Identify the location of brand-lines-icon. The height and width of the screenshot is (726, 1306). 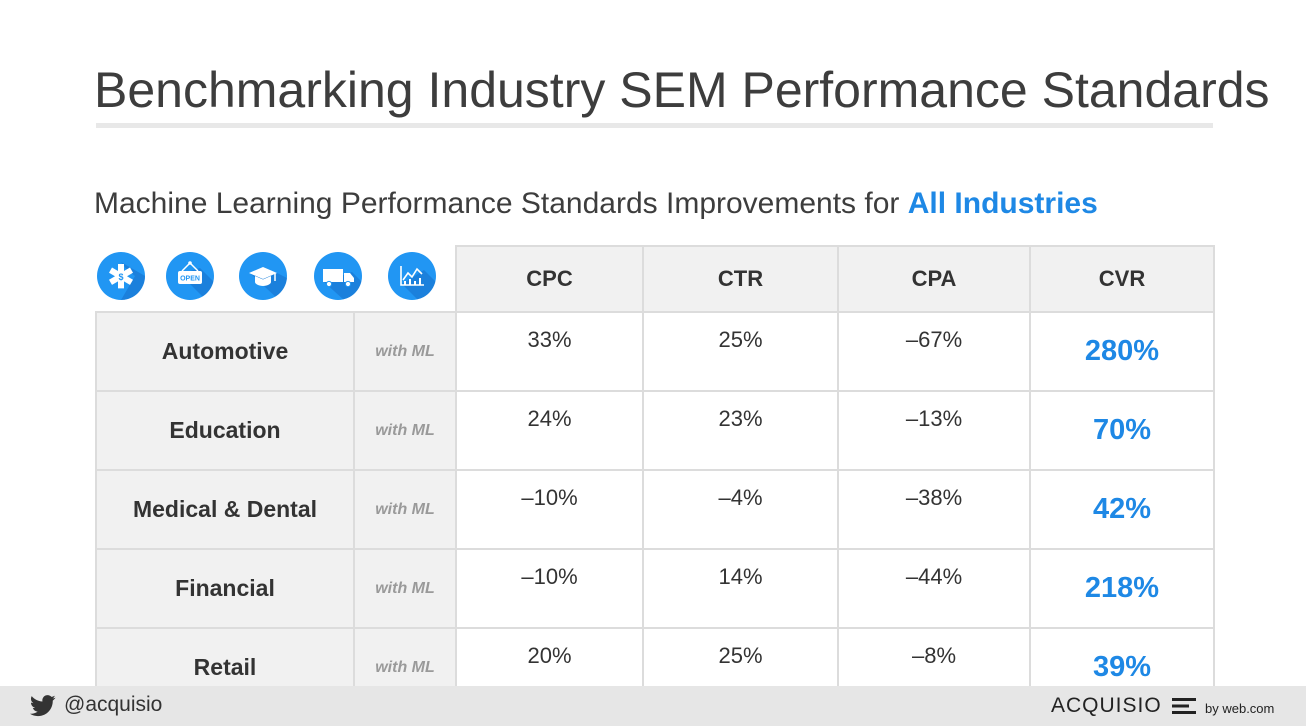
(1184, 706).